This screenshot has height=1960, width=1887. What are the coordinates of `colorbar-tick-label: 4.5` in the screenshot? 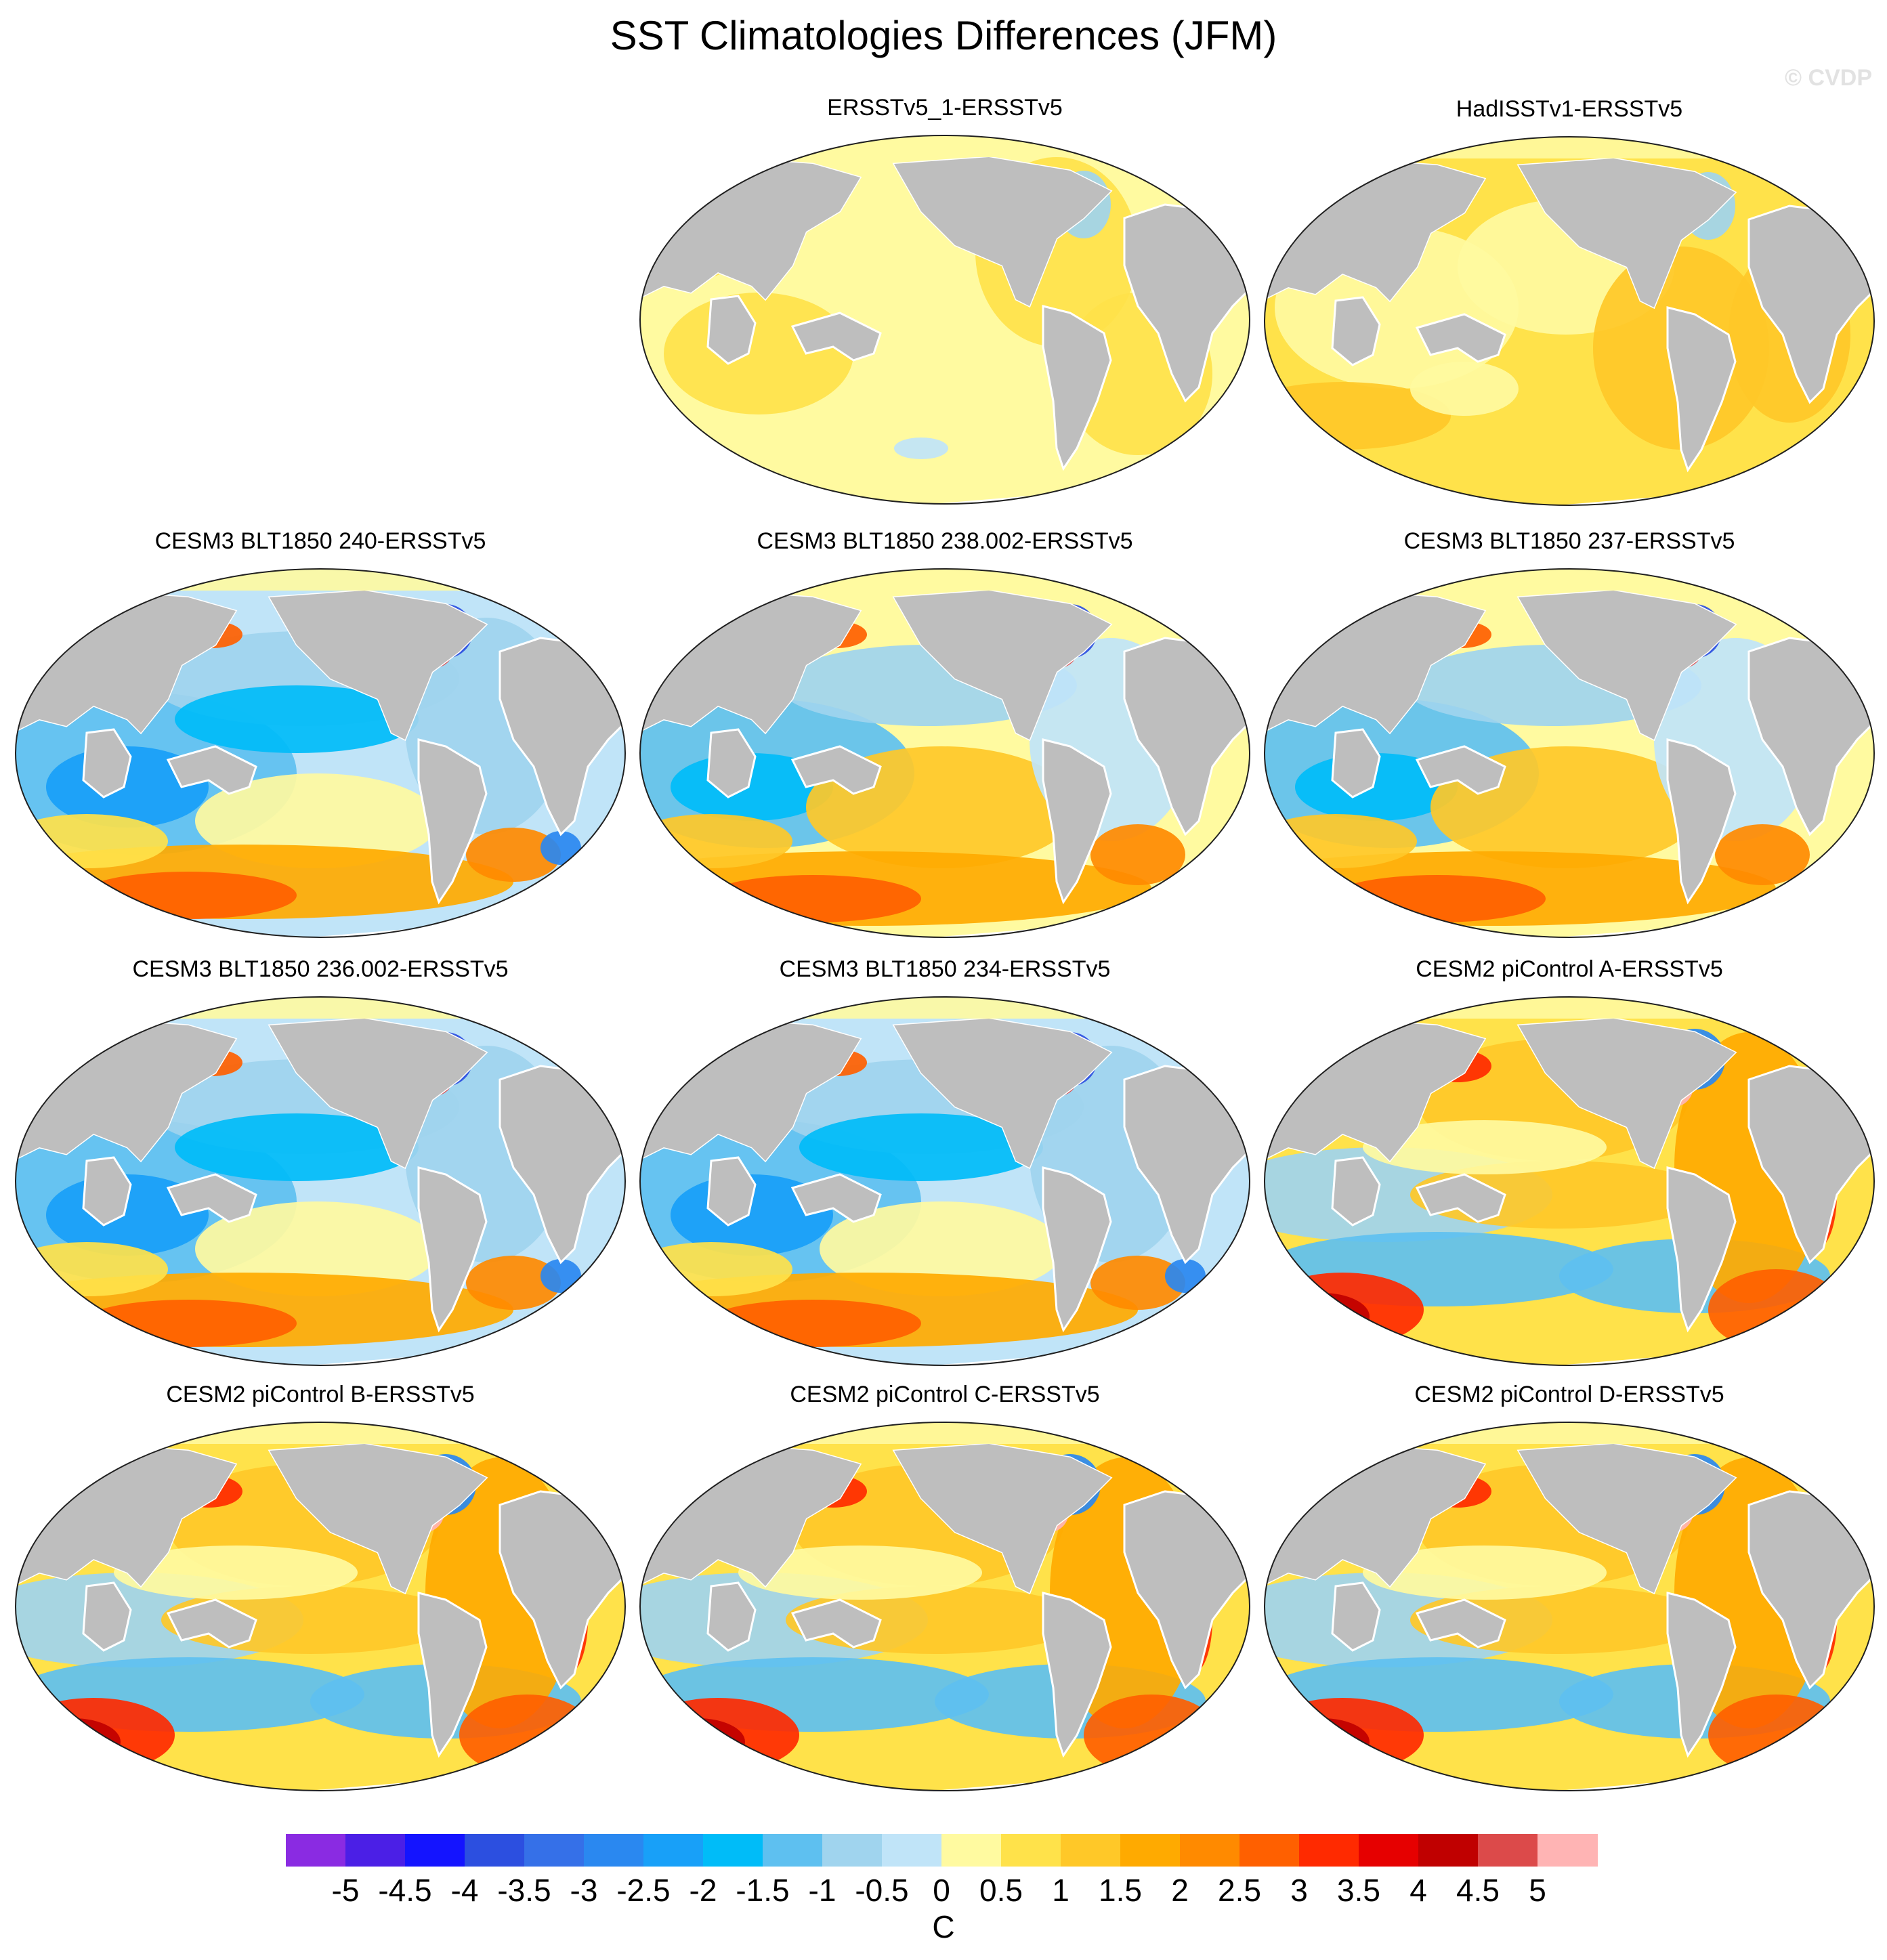 It's located at (1478, 1890).